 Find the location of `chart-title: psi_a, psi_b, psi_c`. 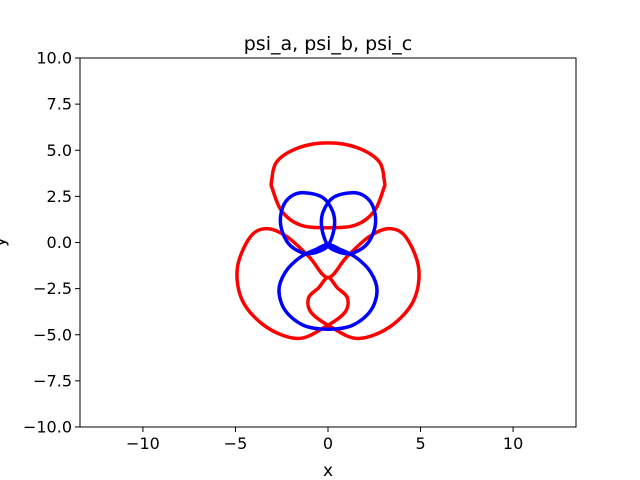

chart-title: psi_a, psi_b, psi_c is located at coordinates (328, 44).